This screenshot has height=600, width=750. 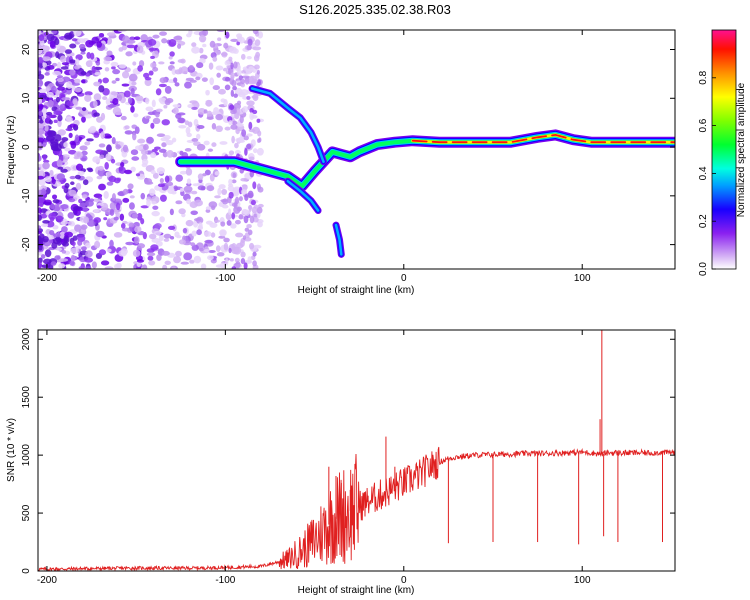 What do you see at coordinates (26, 512) in the screenshot?
I see `y-tick-label: 500` at bounding box center [26, 512].